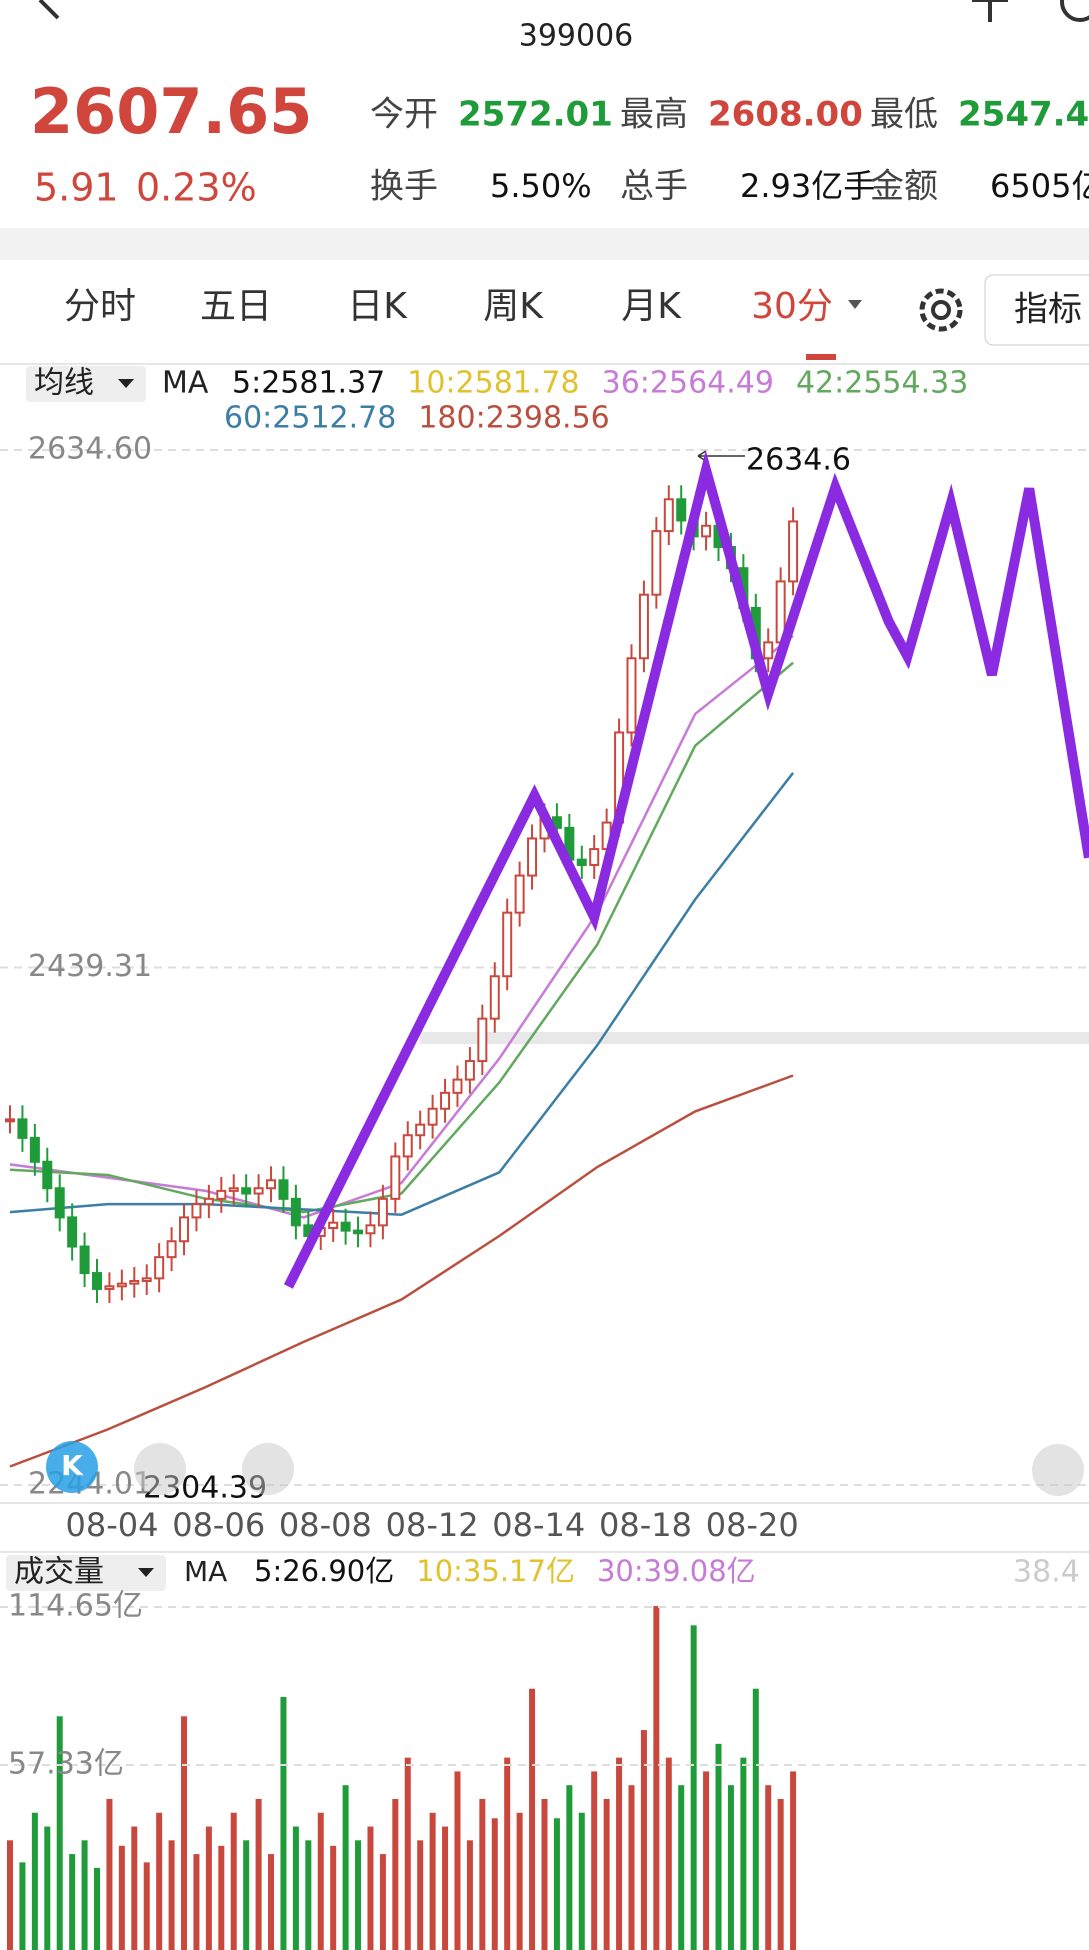  Describe the element at coordinates (990, 11) in the screenshot. I see `add-icon` at that location.